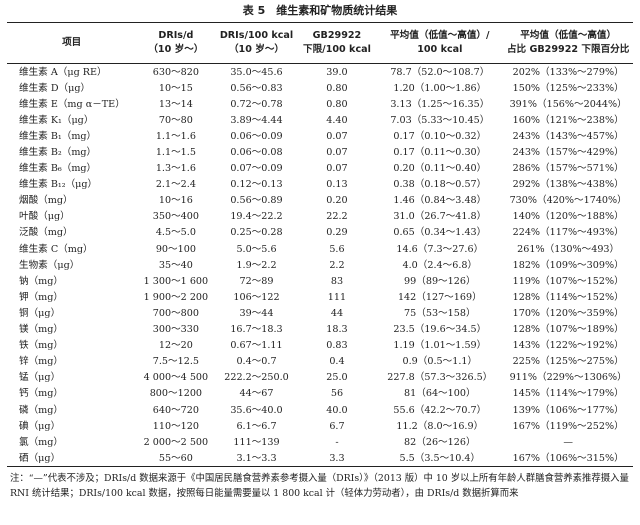 The height and width of the screenshot is (525, 640). I want to click on item-cell: 维生素 D（μg）, so click(55, 88).